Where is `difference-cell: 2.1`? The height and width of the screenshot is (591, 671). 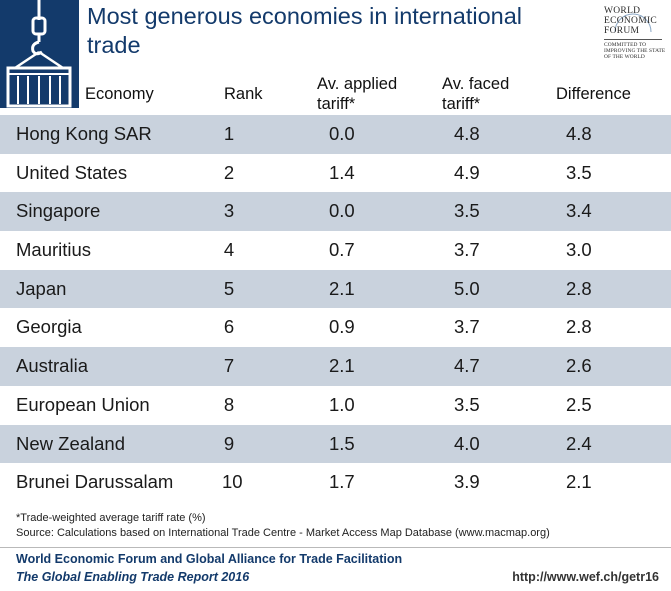 difference-cell: 2.1 is located at coordinates (579, 482).